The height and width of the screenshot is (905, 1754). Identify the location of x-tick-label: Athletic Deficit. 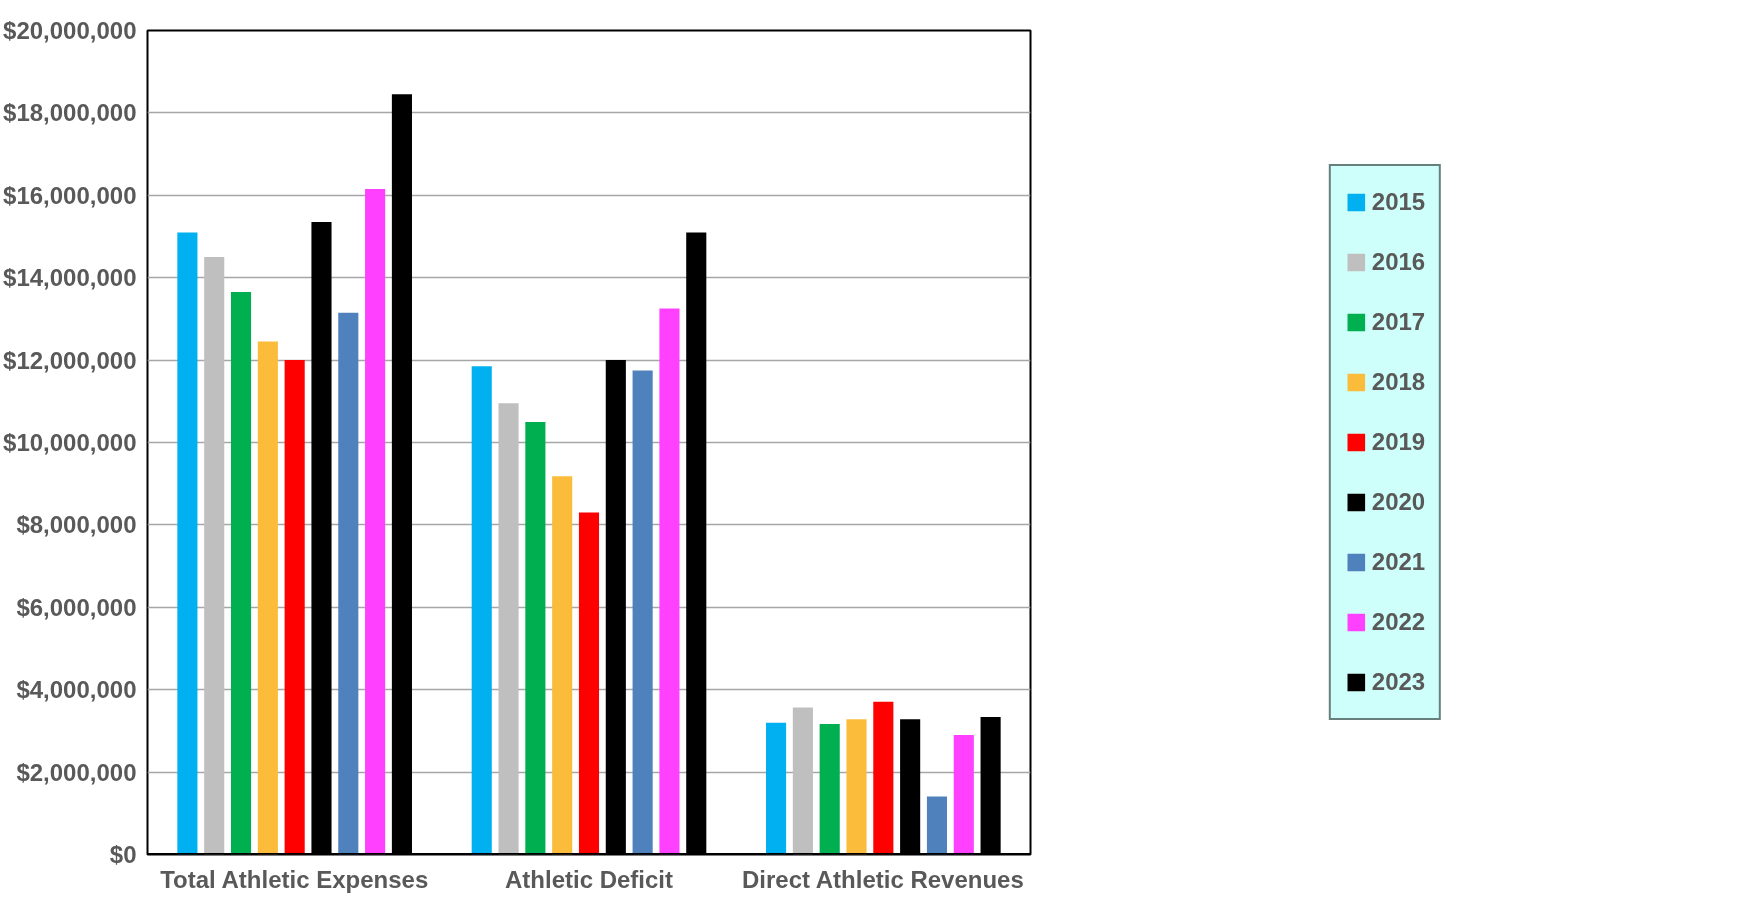
(589, 879).